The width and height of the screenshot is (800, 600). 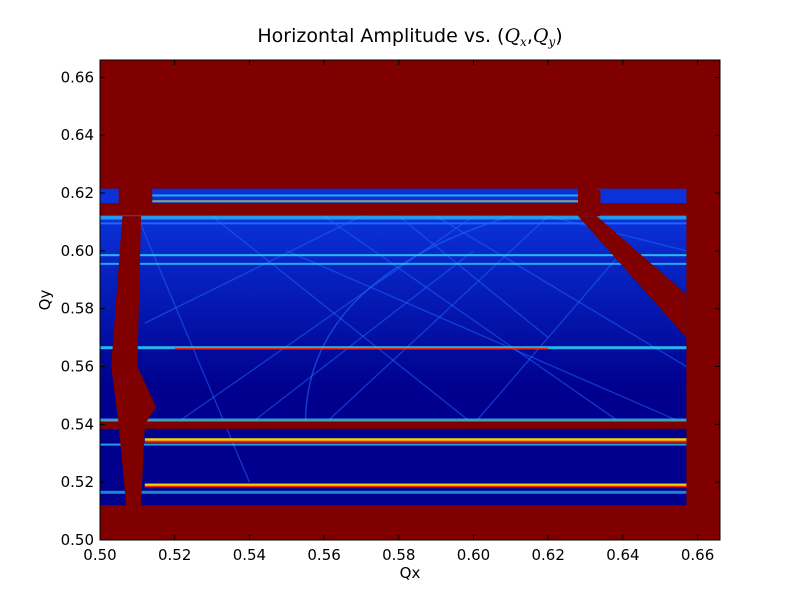 What do you see at coordinates (174, 555) in the screenshot?
I see `x-tick-label: 0.52` at bounding box center [174, 555].